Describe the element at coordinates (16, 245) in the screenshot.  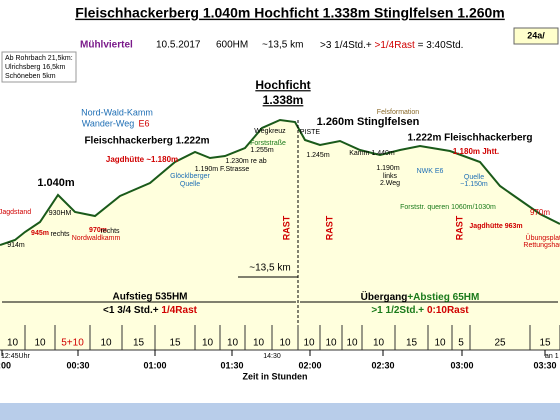
I see `profile-label: 914m` at that location.